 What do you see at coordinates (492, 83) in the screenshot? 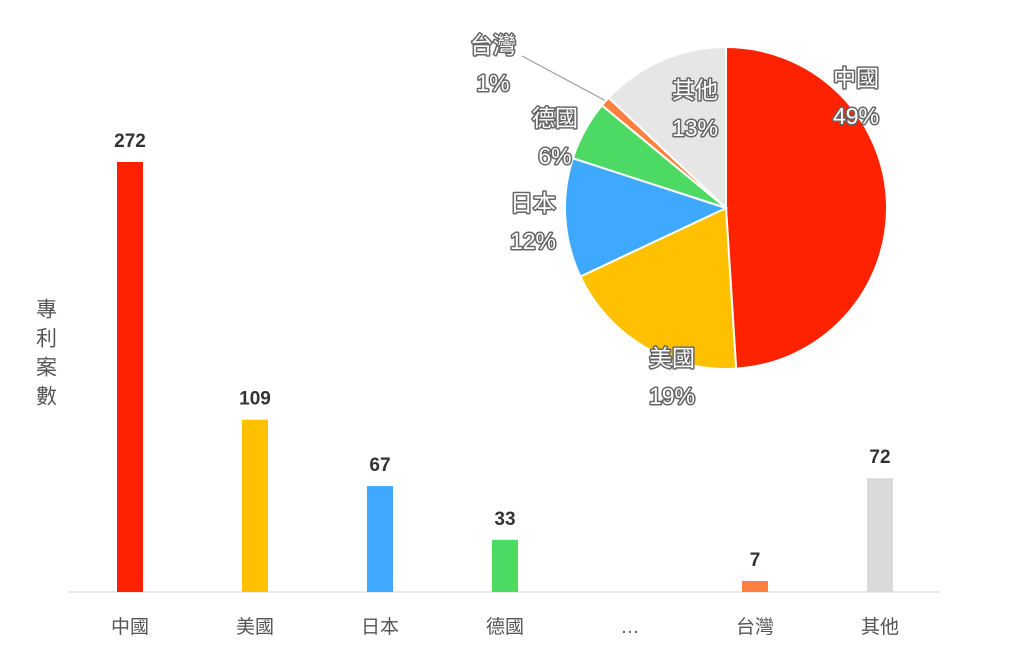
I see `pie-value-label: 1%` at bounding box center [492, 83].